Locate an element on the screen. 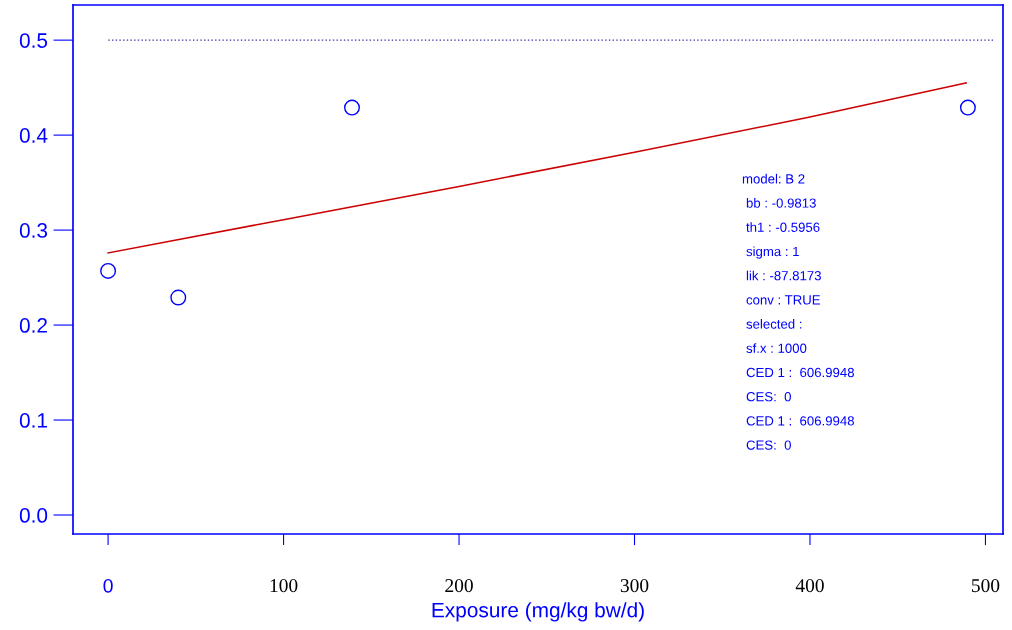 The width and height of the screenshot is (1012, 630). annotation: selected : is located at coordinates (774, 324).